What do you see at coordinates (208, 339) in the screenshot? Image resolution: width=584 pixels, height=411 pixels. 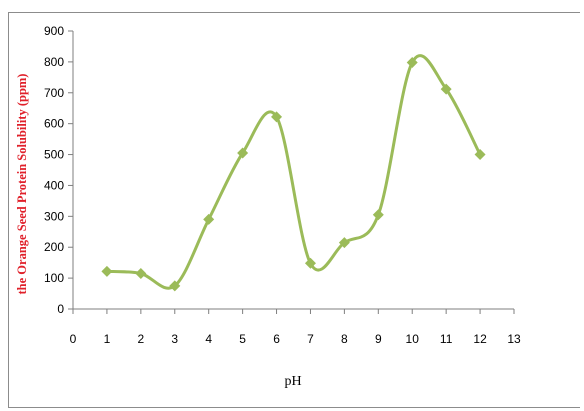 I see `x-tick-label: 4` at bounding box center [208, 339].